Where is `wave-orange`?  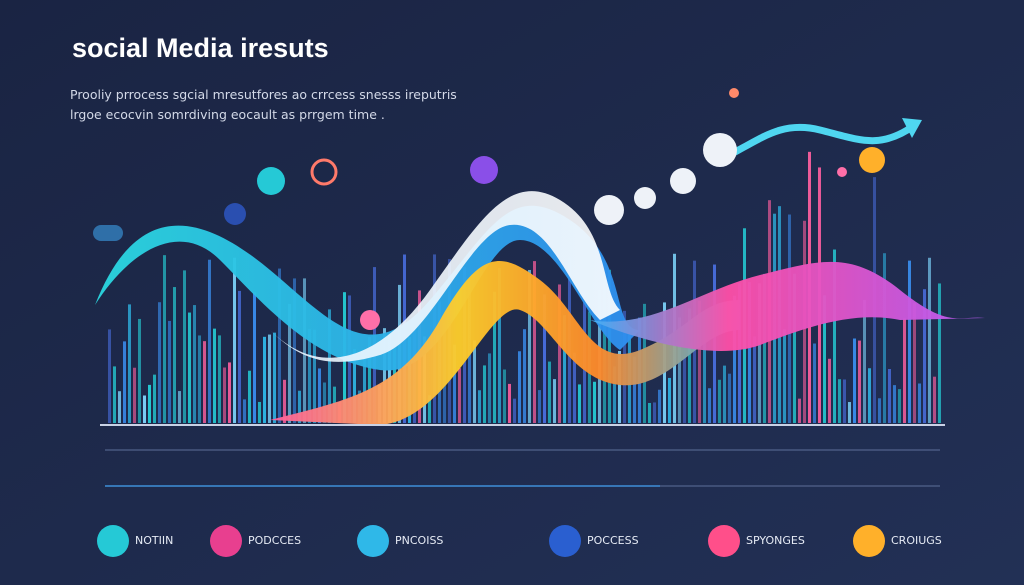 wave-orange is located at coordinates (505, 342).